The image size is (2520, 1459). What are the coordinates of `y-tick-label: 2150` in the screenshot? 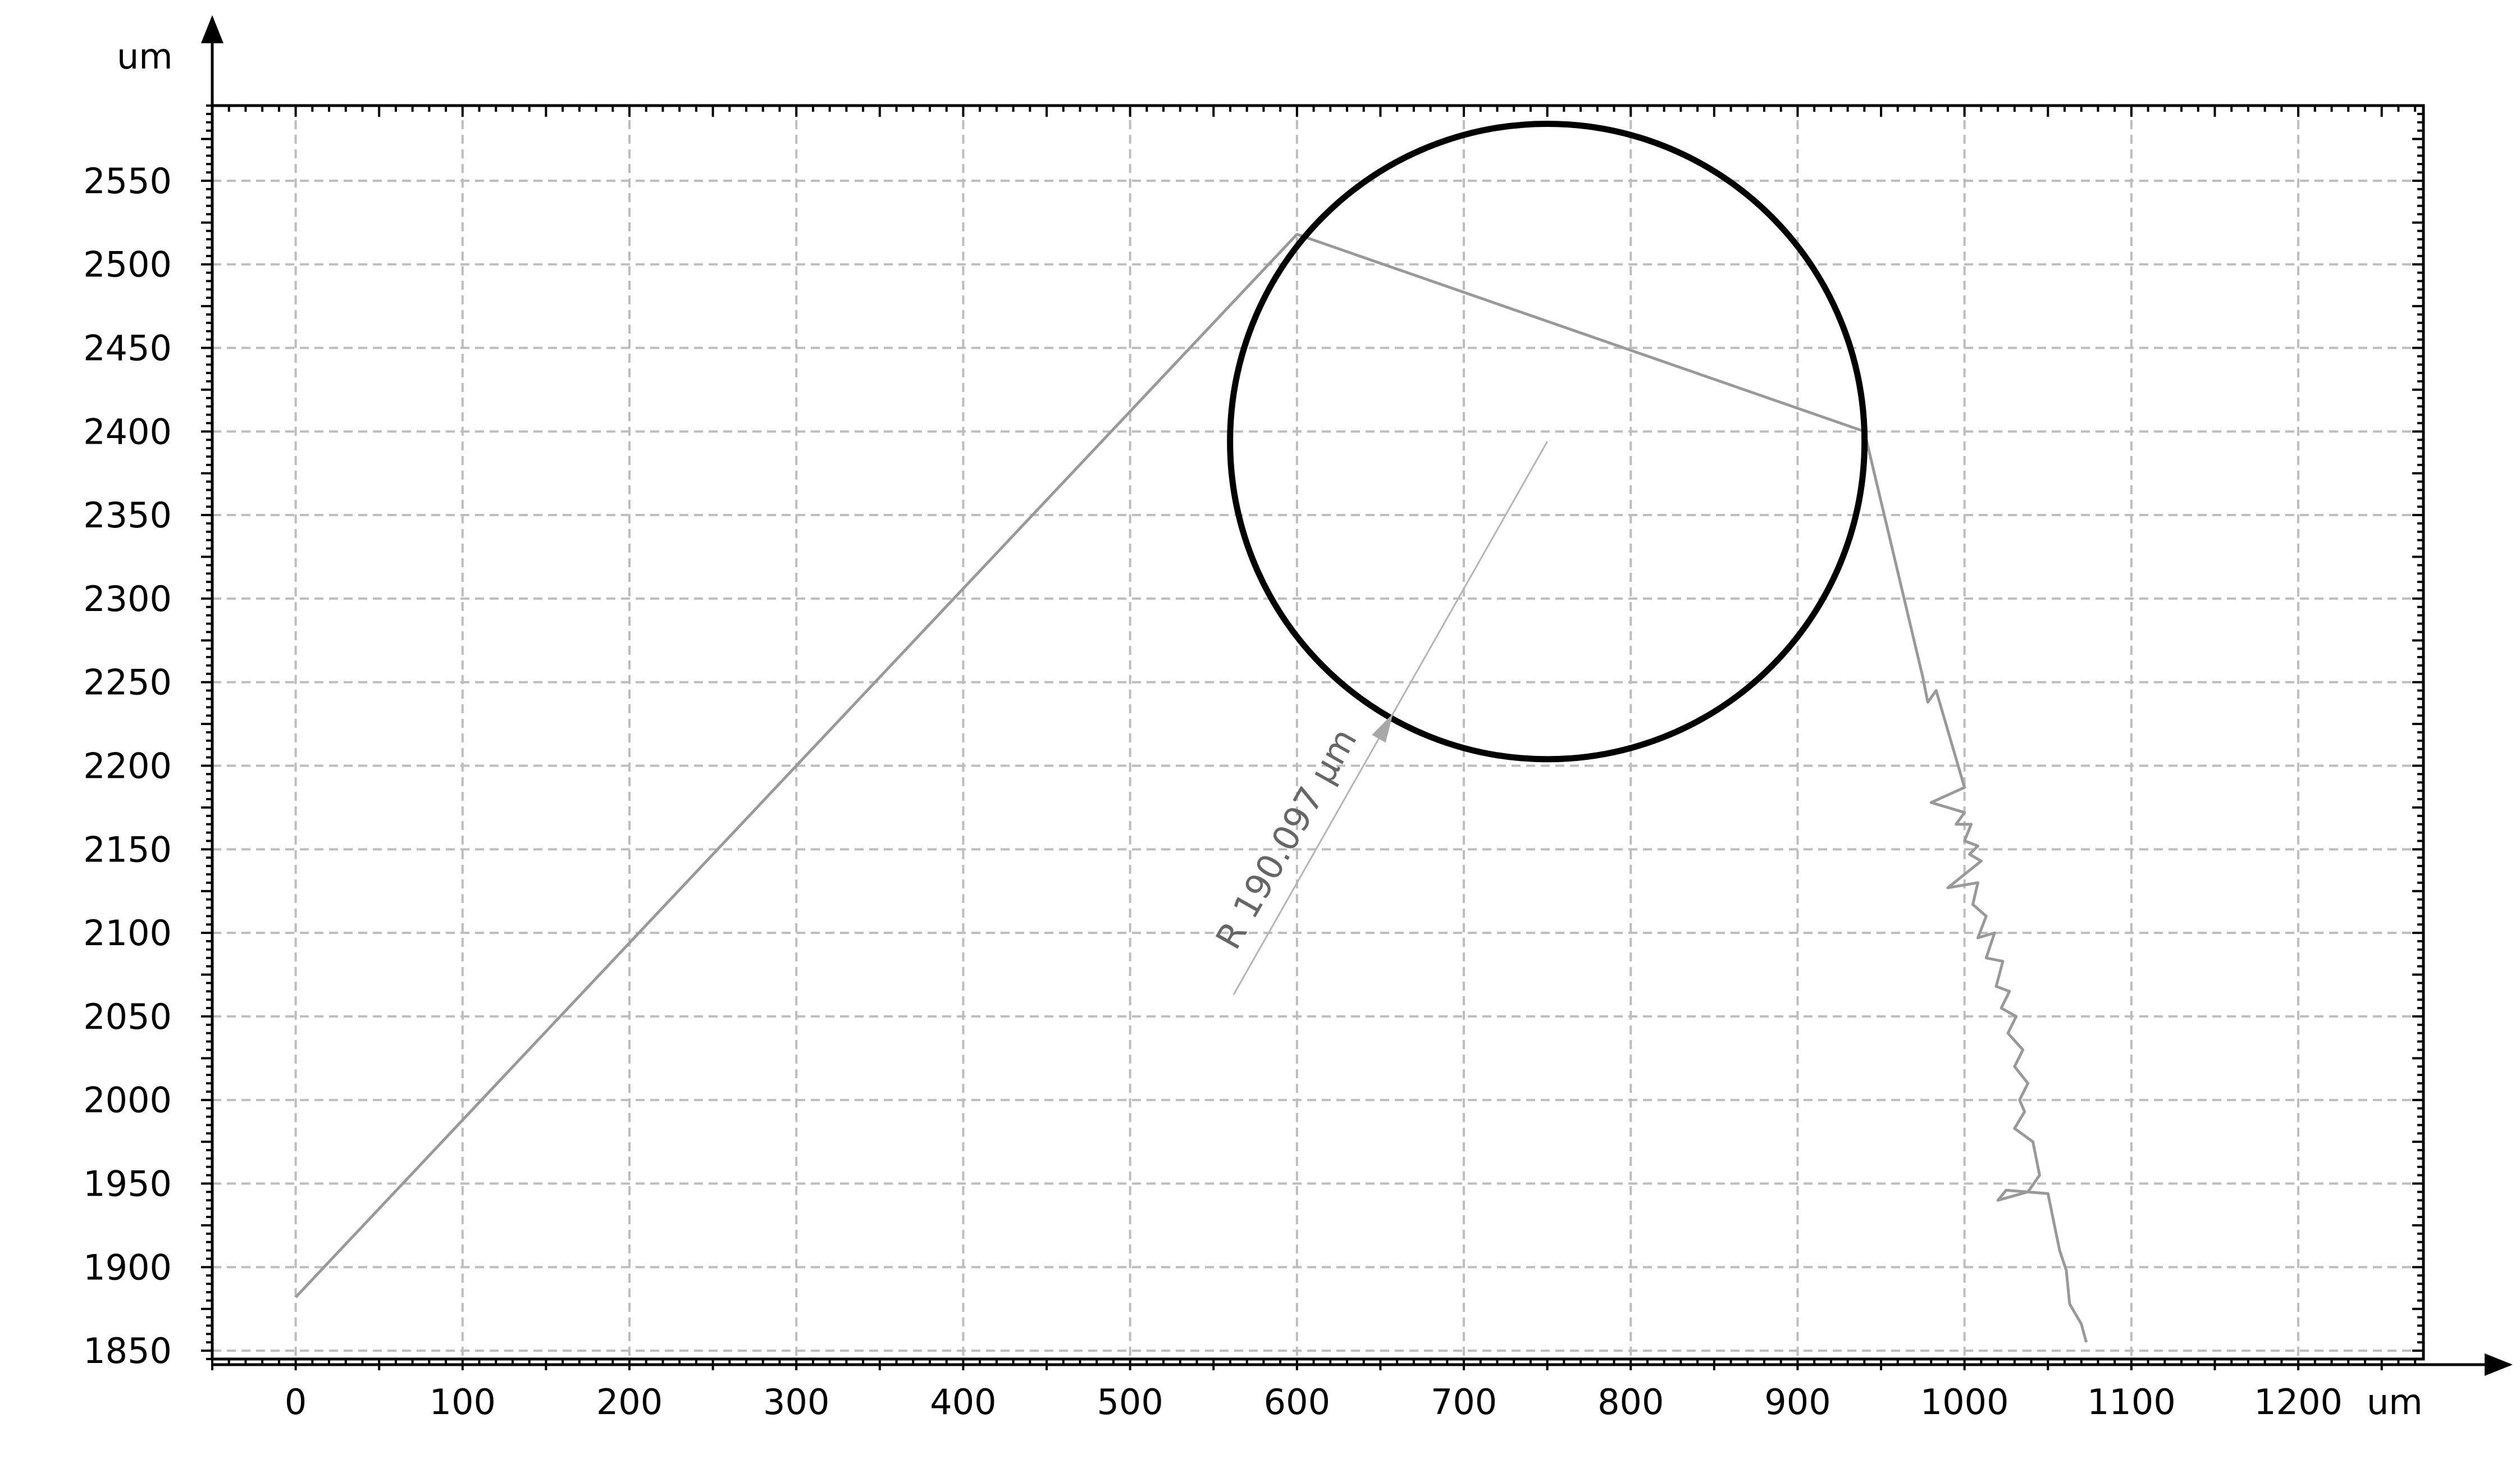 It's located at (127, 849).